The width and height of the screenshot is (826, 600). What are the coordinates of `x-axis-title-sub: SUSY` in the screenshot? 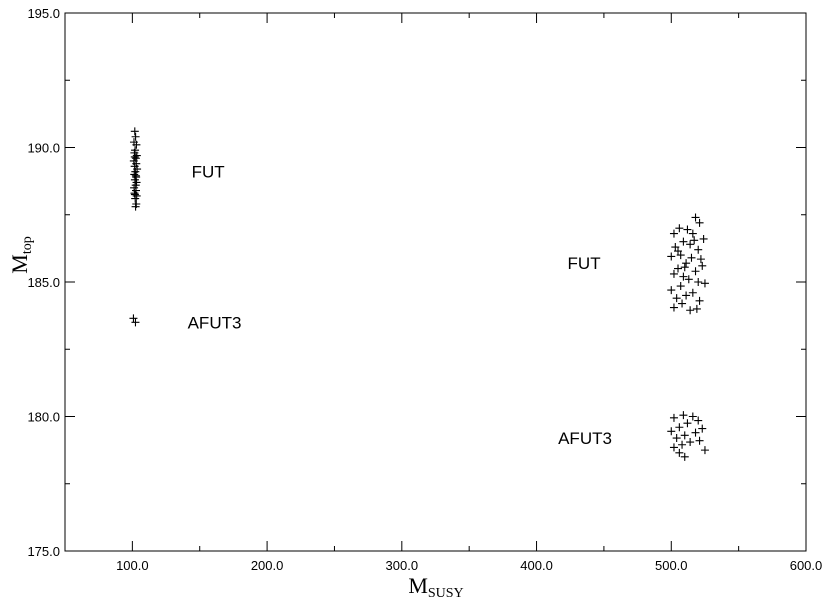 It's located at (446, 593).